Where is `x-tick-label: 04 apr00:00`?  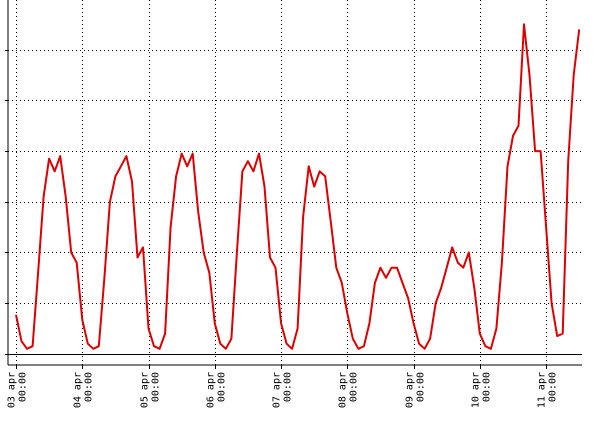
x-tick-label: 04 apr00:00 is located at coordinates (84, 390).